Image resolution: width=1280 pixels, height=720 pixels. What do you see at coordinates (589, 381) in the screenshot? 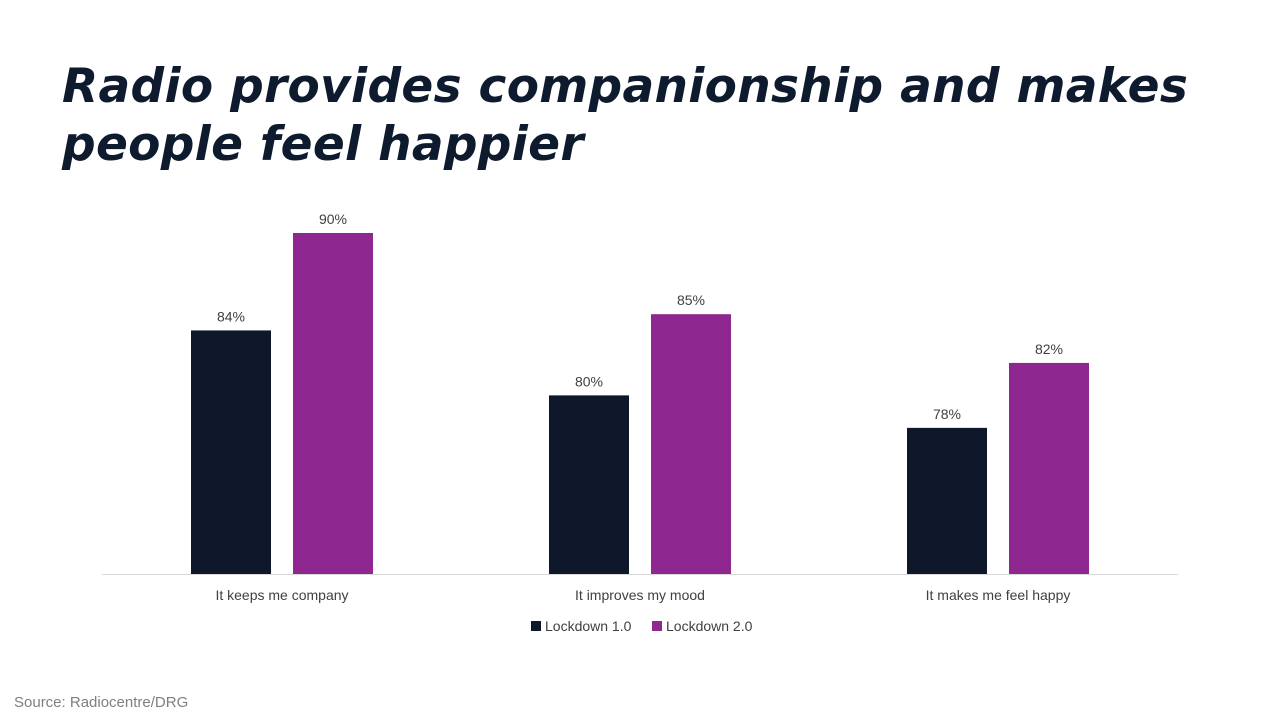
I see `data-label: 80%` at bounding box center [589, 381].